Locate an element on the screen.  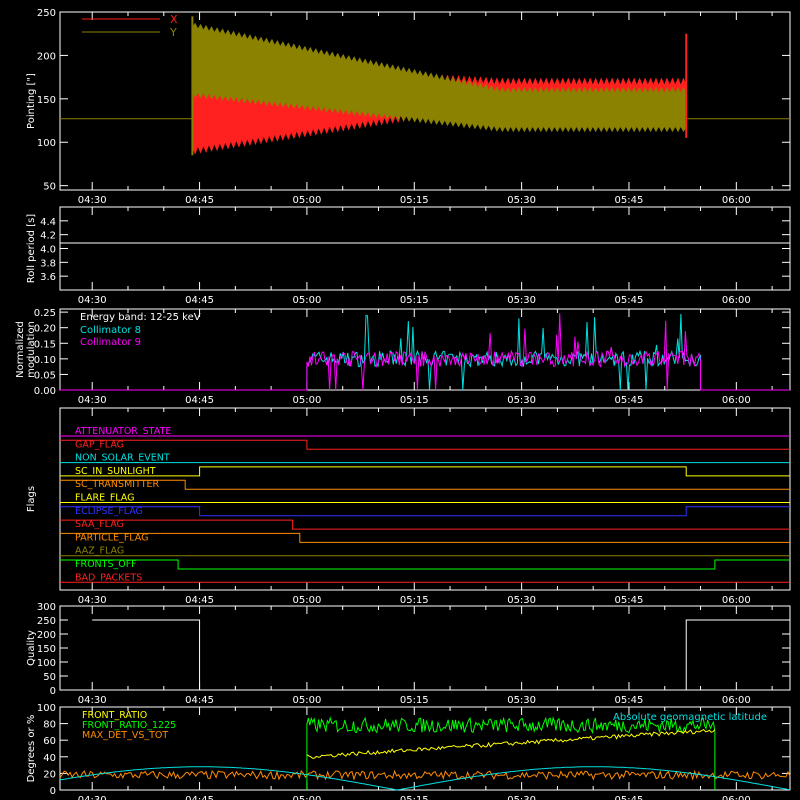
y-axis-label: Quality is located at coordinates (31, 648).